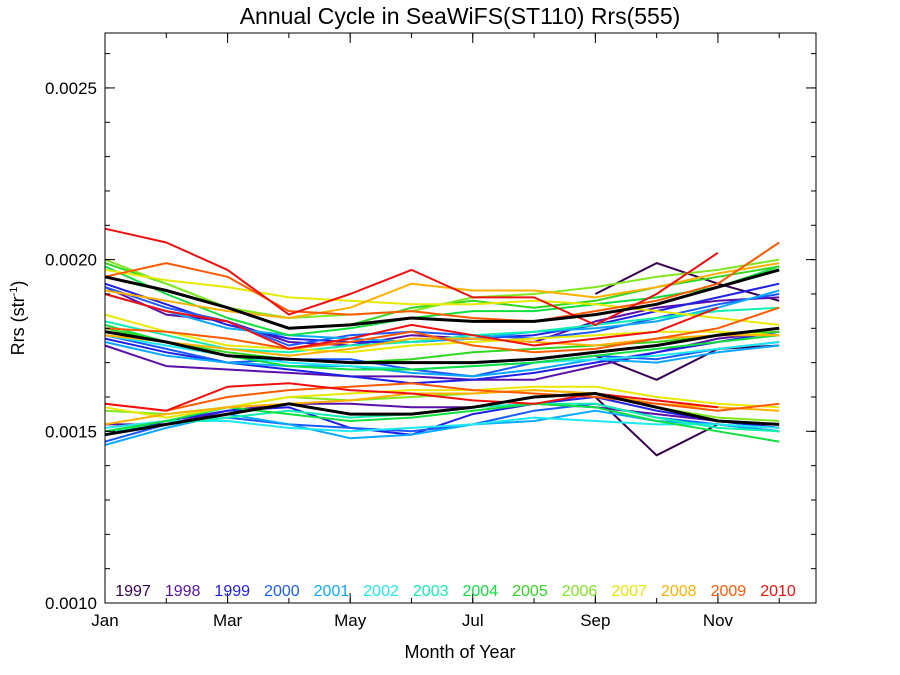 The width and height of the screenshot is (900, 675). What do you see at coordinates (282, 591) in the screenshot?
I see `legend-entry-2000: 2000` at bounding box center [282, 591].